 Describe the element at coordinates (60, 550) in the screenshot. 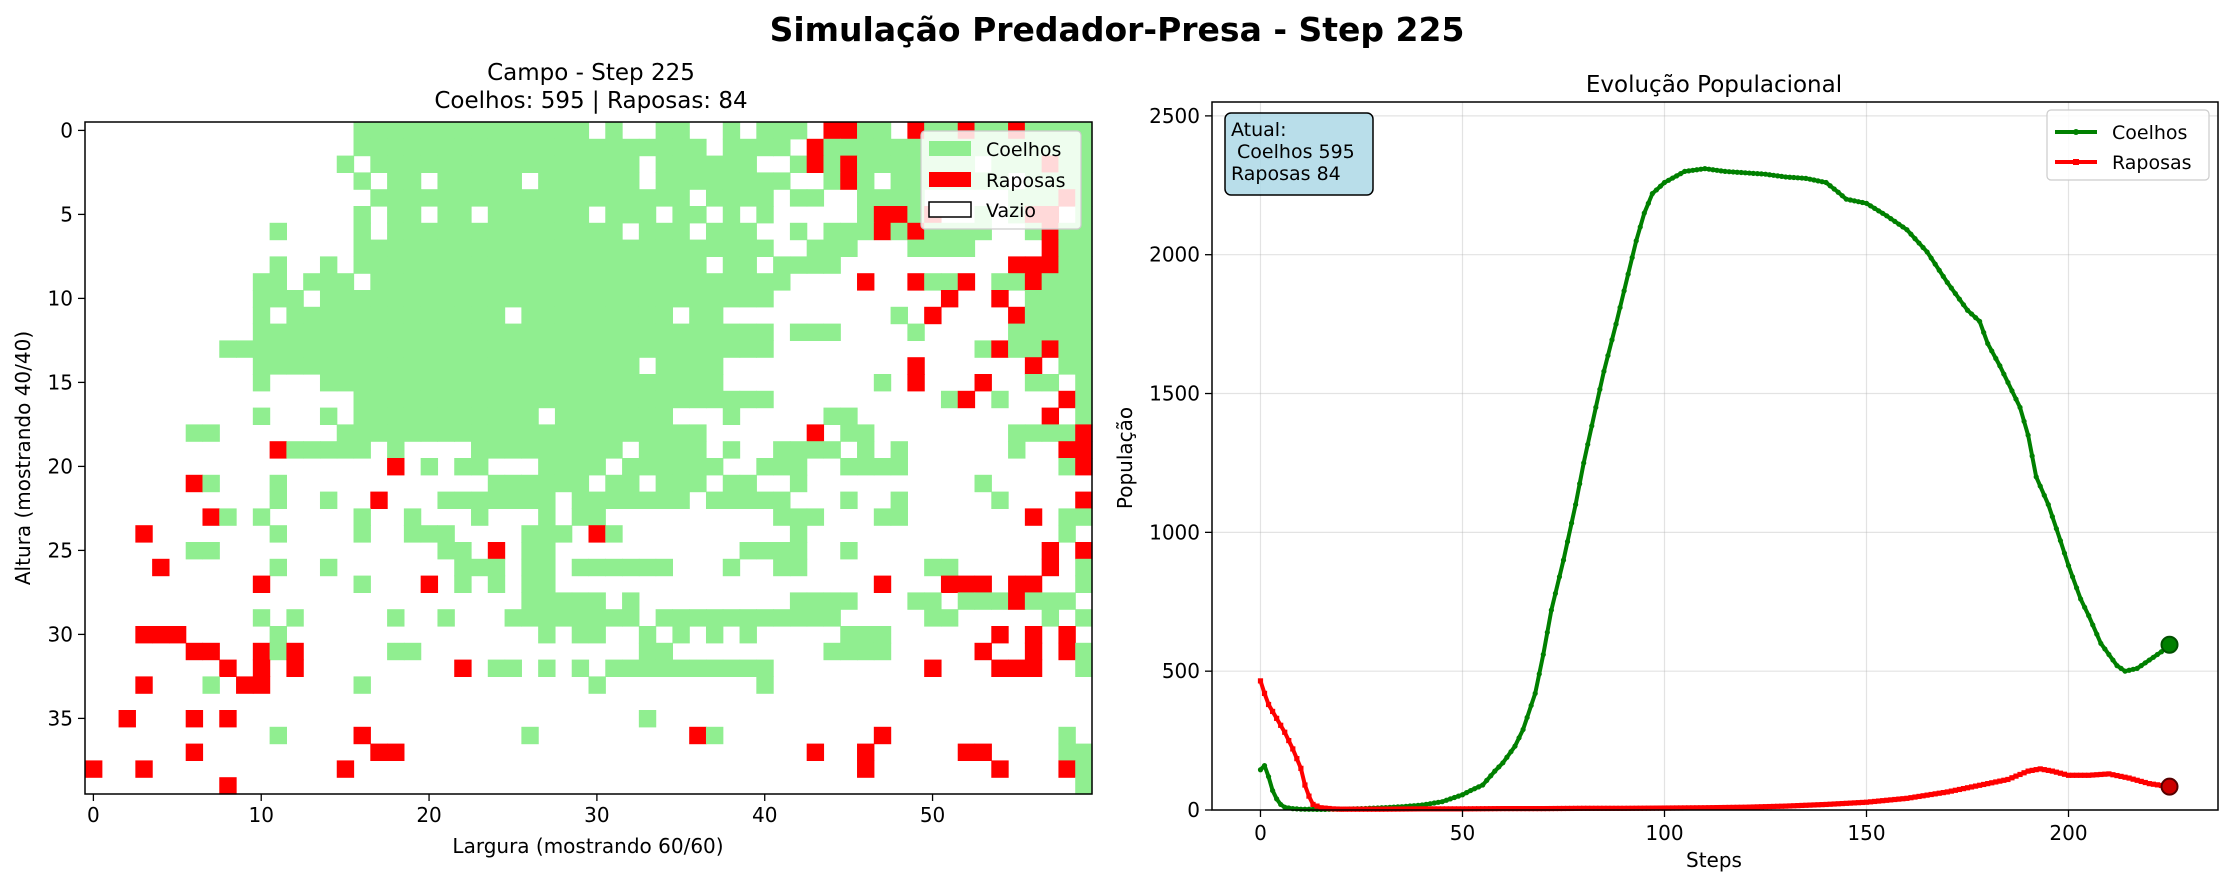

I see `field-y-tick-label: 25` at that location.